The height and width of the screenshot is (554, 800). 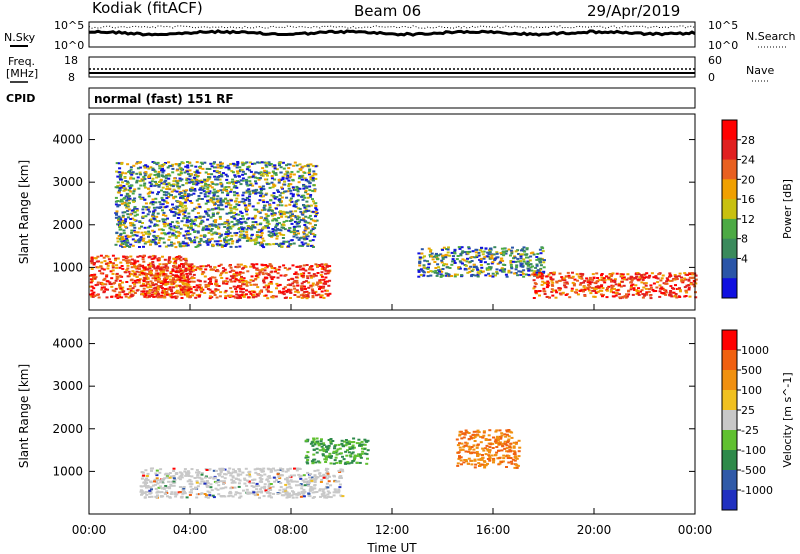 I want to click on beam-title: Beam 06, so click(x=387, y=11).